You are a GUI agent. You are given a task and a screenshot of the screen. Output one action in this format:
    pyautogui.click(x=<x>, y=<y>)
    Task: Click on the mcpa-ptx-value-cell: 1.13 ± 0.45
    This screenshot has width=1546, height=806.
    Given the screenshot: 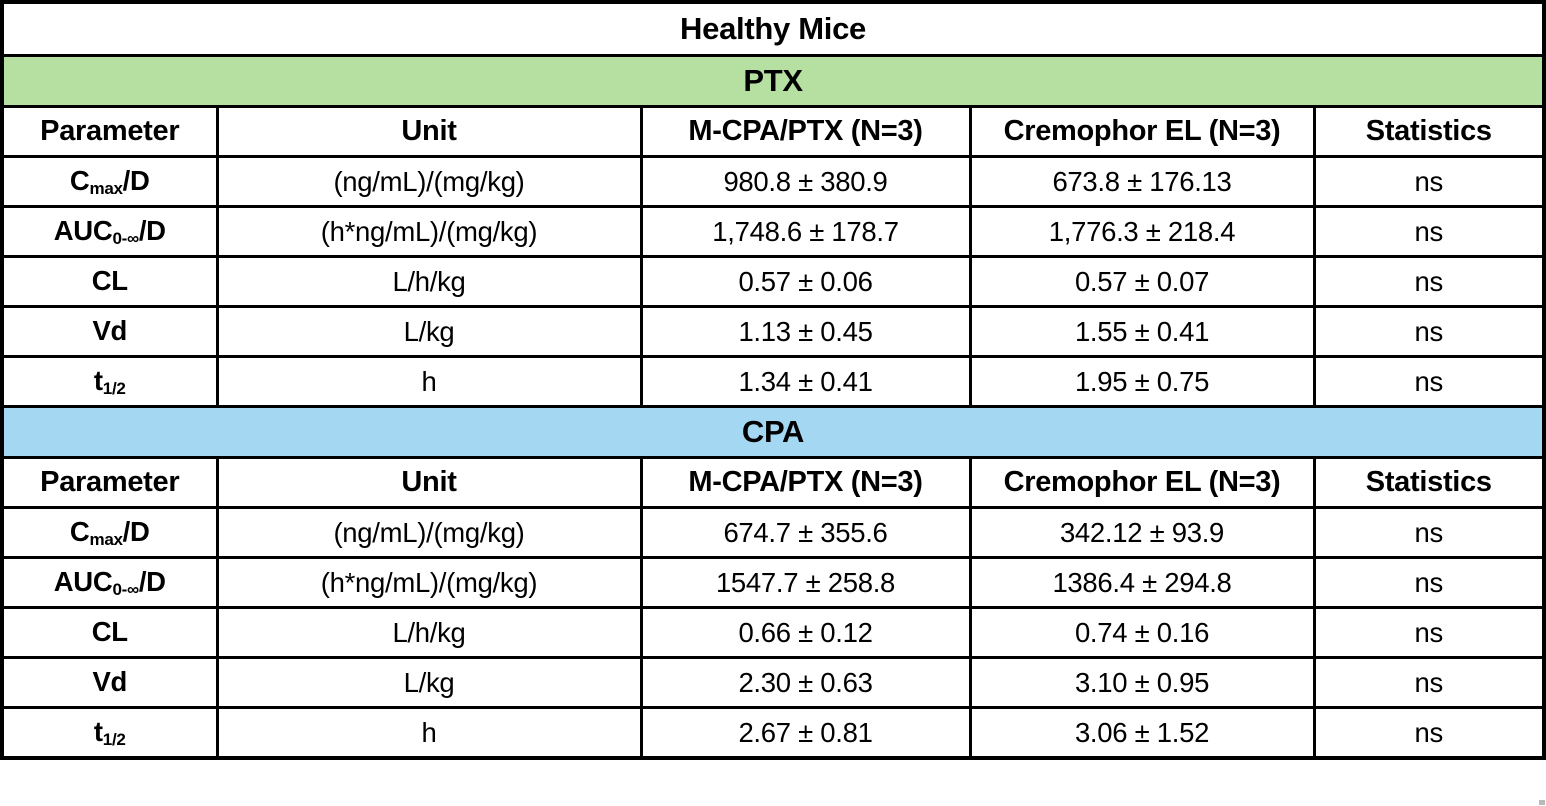 What is the action you would take?
    pyautogui.click(x=805, y=331)
    